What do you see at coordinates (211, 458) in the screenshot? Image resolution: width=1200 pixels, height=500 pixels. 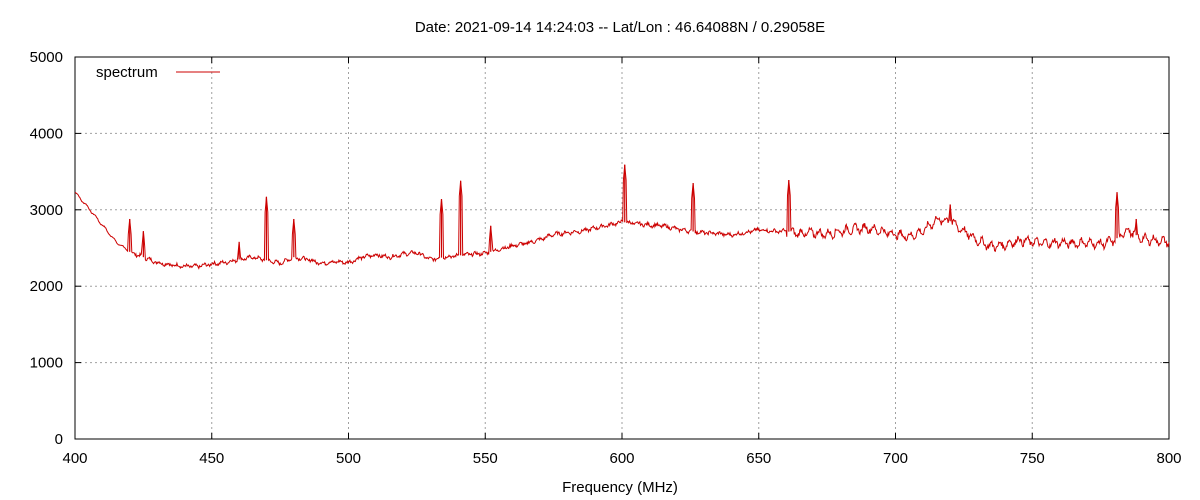 I see `x-tick-label: 450` at bounding box center [211, 458].